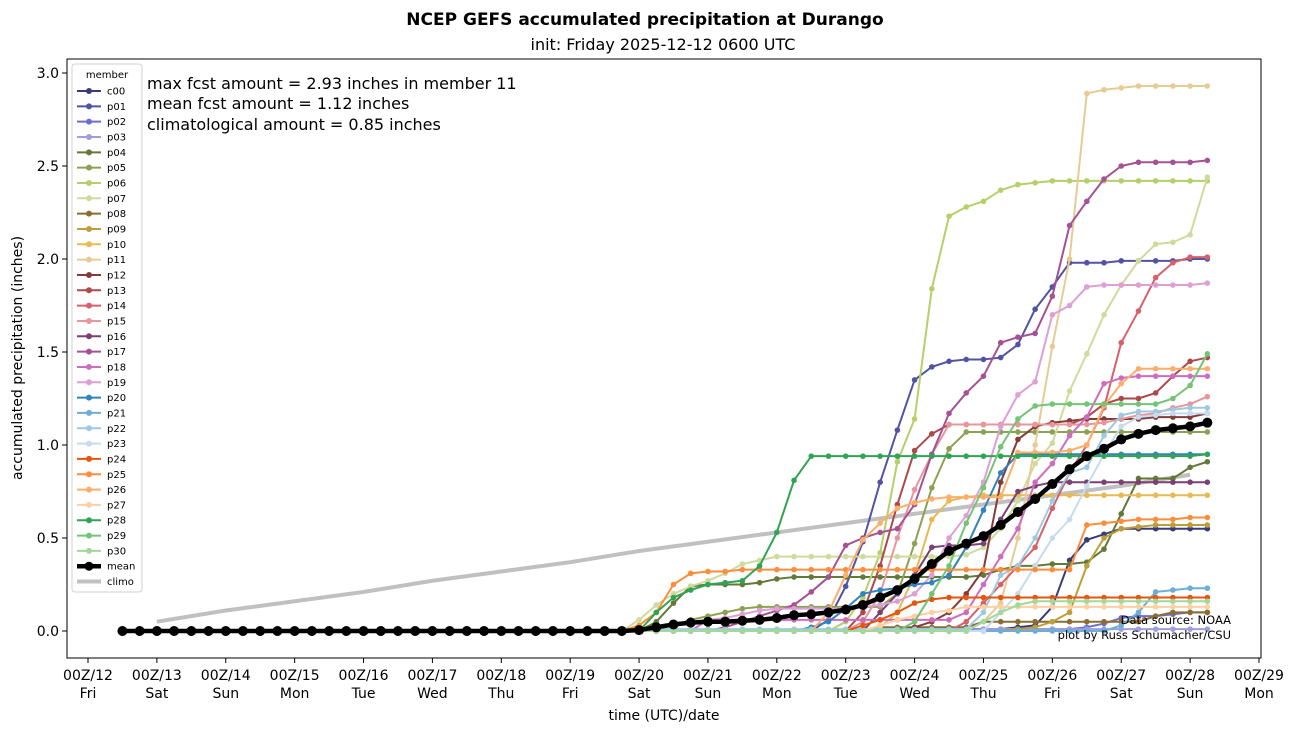 The height and width of the screenshot is (733, 1296). Describe the element at coordinates (845, 694) in the screenshot. I see `x-tick-day: Tue` at that location.